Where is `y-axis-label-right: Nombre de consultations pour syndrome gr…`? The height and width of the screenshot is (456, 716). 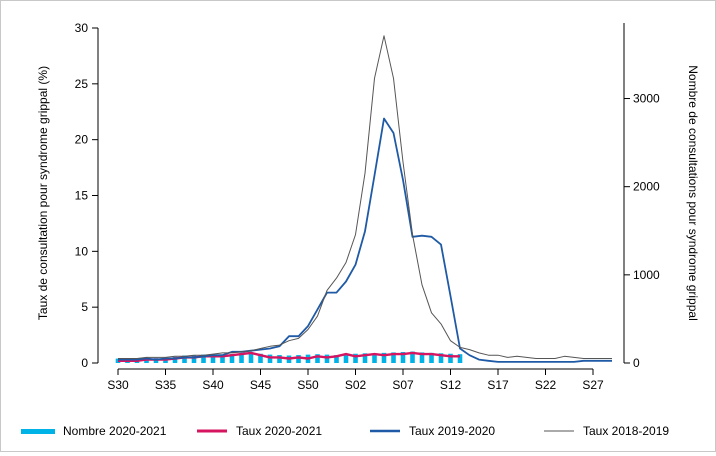
y-axis-label-right: Nombre de consultations pour syndrome gr… is located at coordinates (693, 192).